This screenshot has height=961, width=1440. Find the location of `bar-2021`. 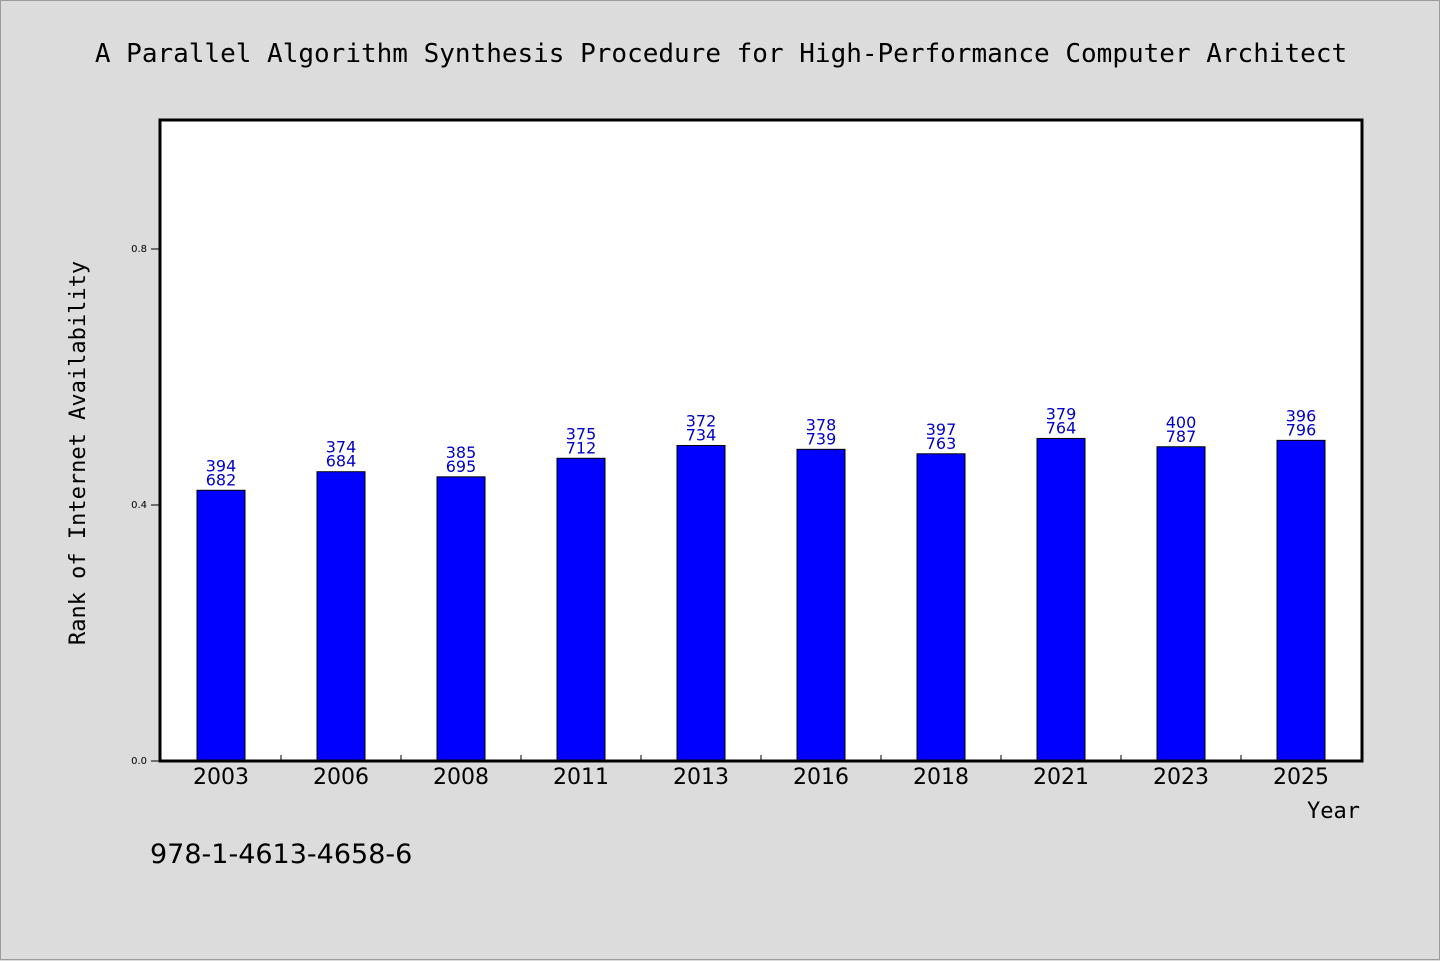

bar-2021 is located at coordinates (1061, 599).